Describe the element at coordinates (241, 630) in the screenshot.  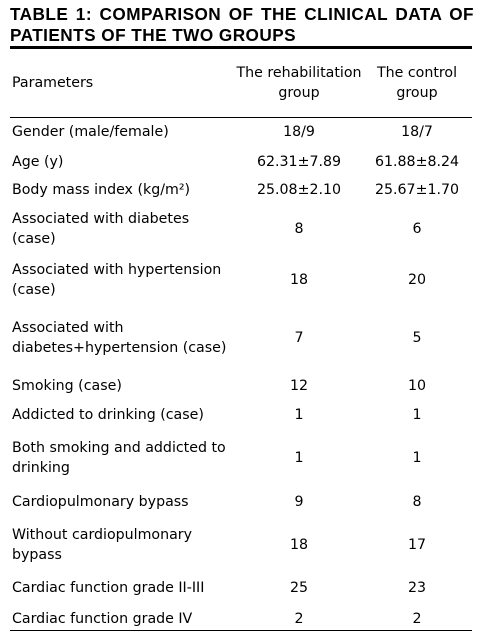
I see `bottom-rule` at that location.